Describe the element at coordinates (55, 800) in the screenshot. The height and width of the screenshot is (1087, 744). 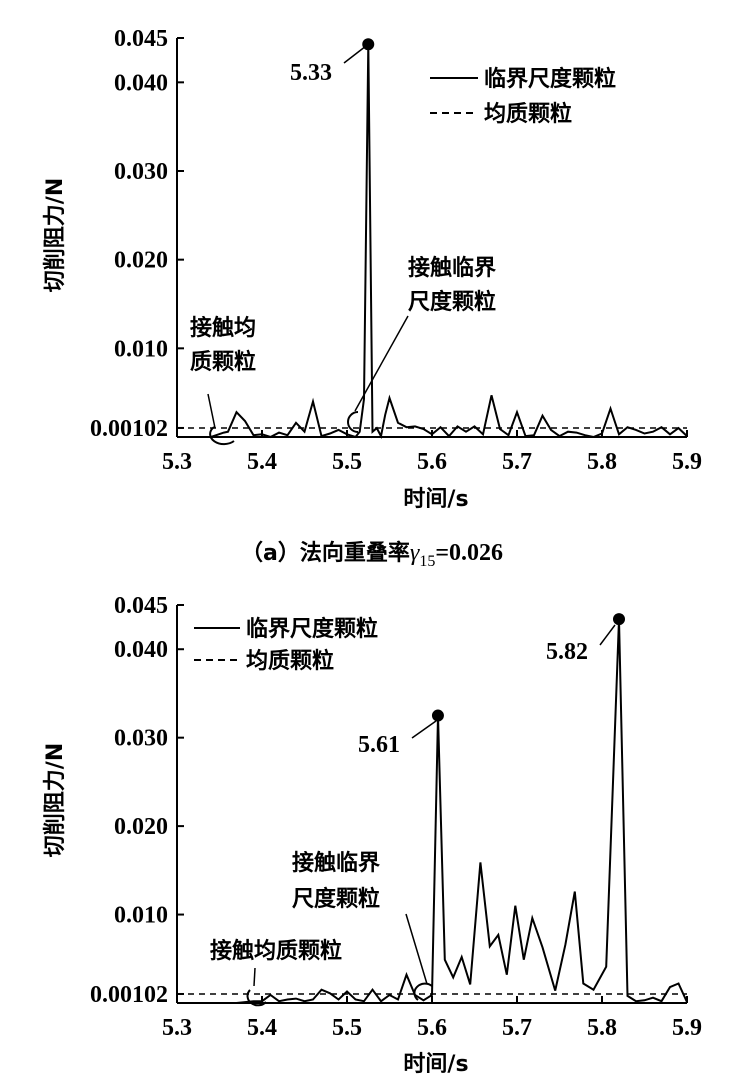
I see `panel-b-y-axis-label: 切削阻力/N` at that location.